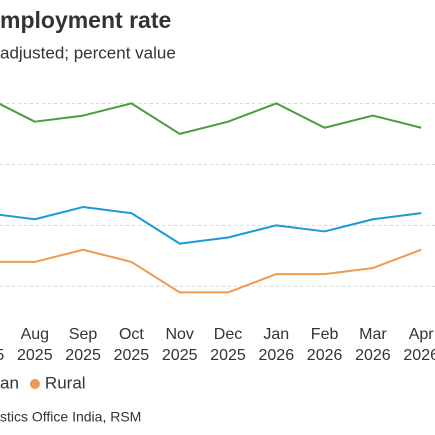  I want to click on x-tick-label: Dec, so click(228, 334).